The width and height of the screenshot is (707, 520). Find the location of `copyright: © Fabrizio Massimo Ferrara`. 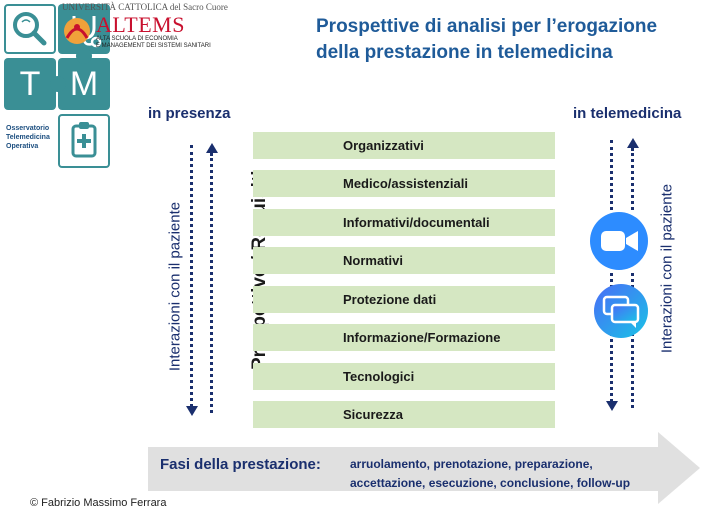

copyright: © Fabrizio Massimo Ferrara is located at coordinates (98, 503).